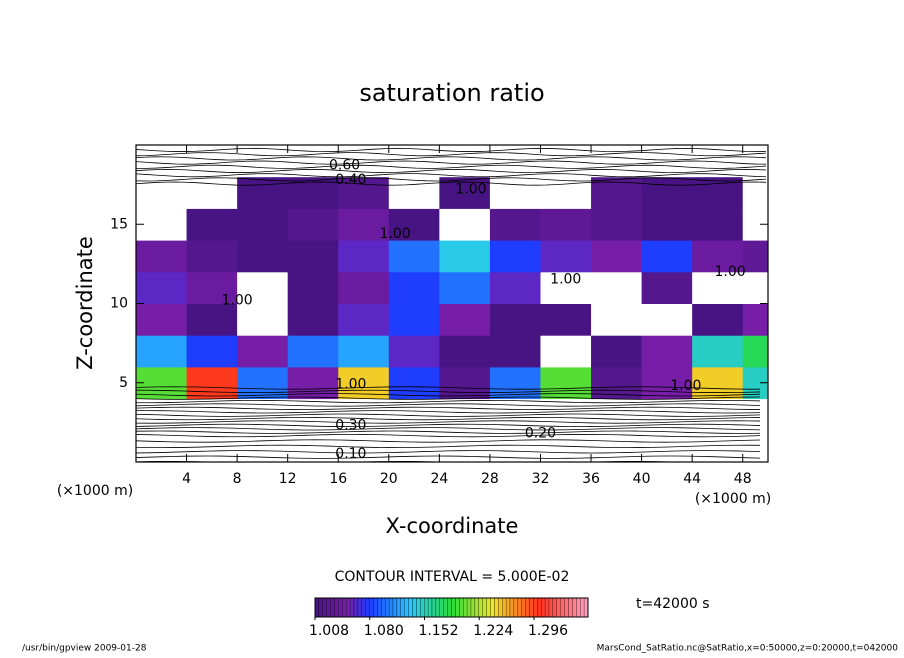 The image size is (904, 658). I want to click on x-tick-label: 24, so click(439, 479).